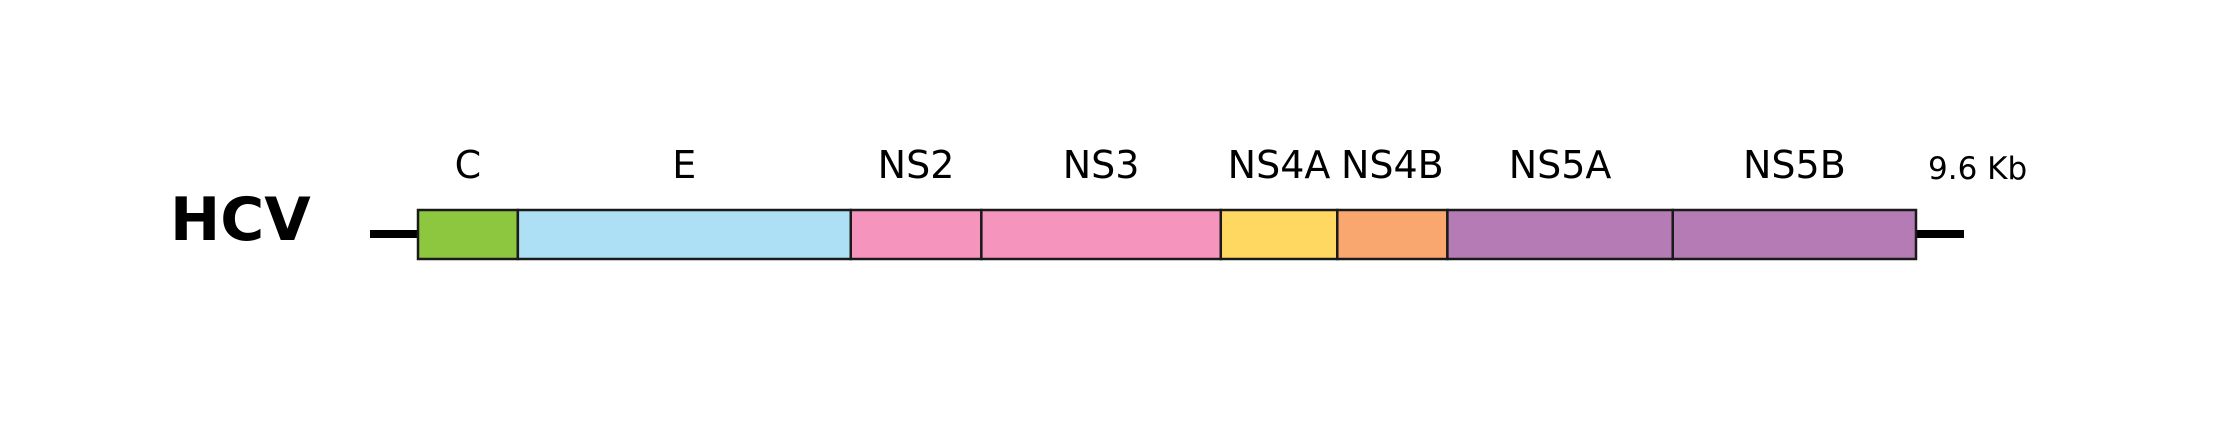 This screenshot has height=439, width=2214. What do you see at coordinates (1392, 165) in the screenshot?
I see `segment-label-ns4b: NS4B` at bounding box center [1392, 165].